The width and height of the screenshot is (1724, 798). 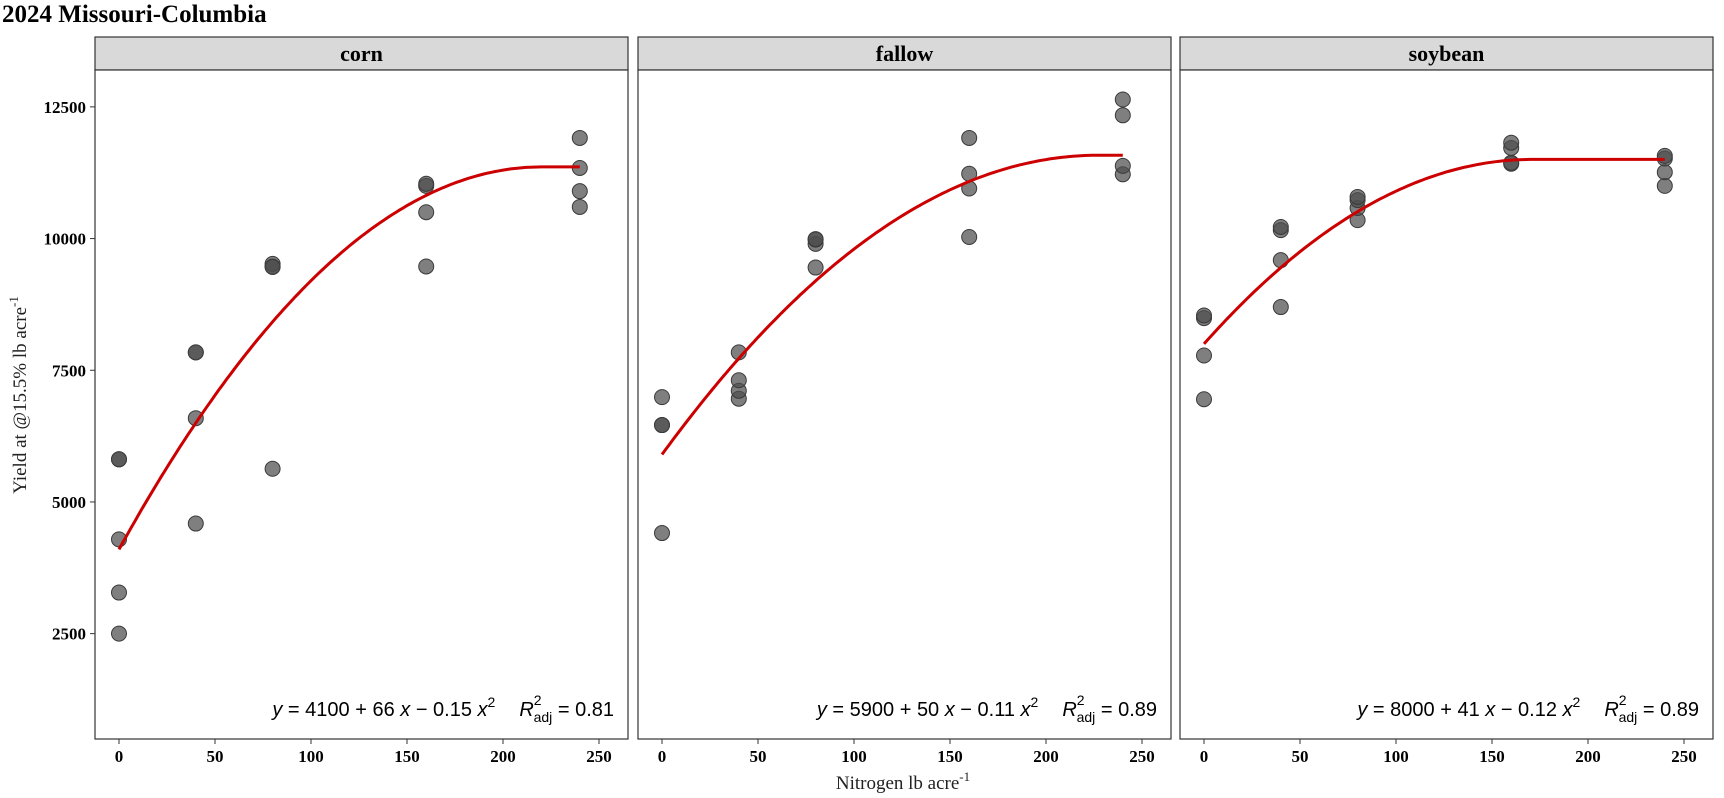 What do you see at coordinates (65, 107) in the screenshot?
I see `y-tick-label: 12500` at bounding box center [65, 107].